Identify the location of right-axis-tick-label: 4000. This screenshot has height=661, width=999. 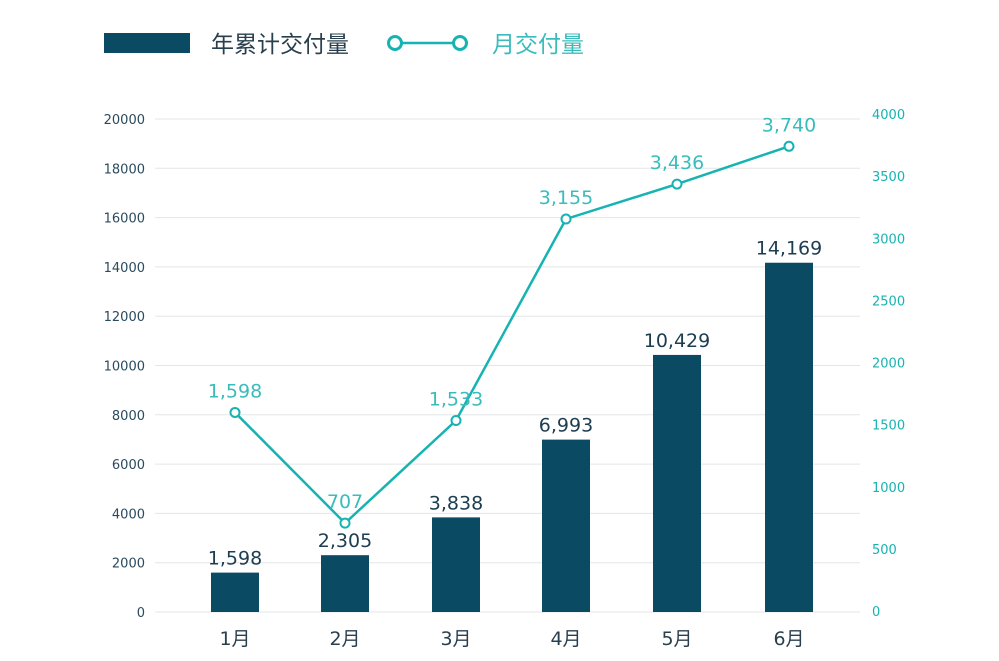
(888, 115).